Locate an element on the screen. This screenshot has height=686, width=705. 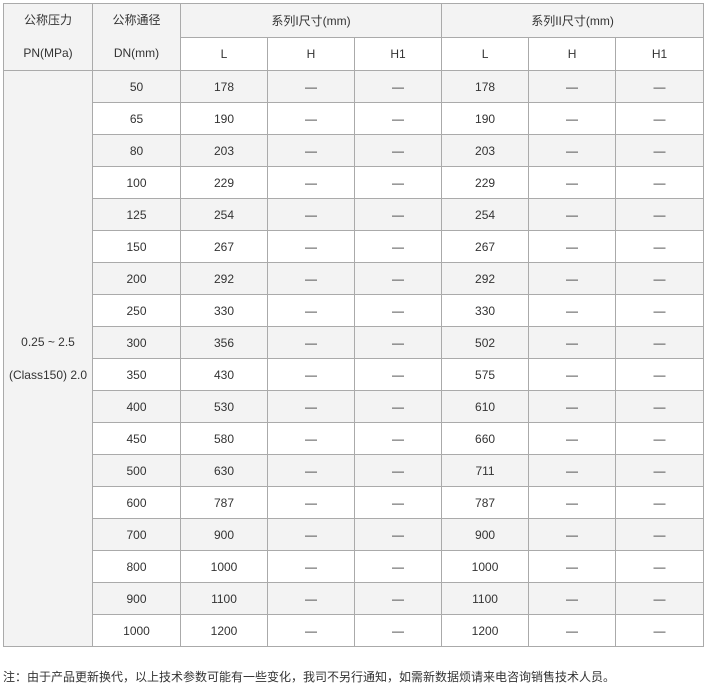
cell-dn: 800 is located at coordinates (136, 566).